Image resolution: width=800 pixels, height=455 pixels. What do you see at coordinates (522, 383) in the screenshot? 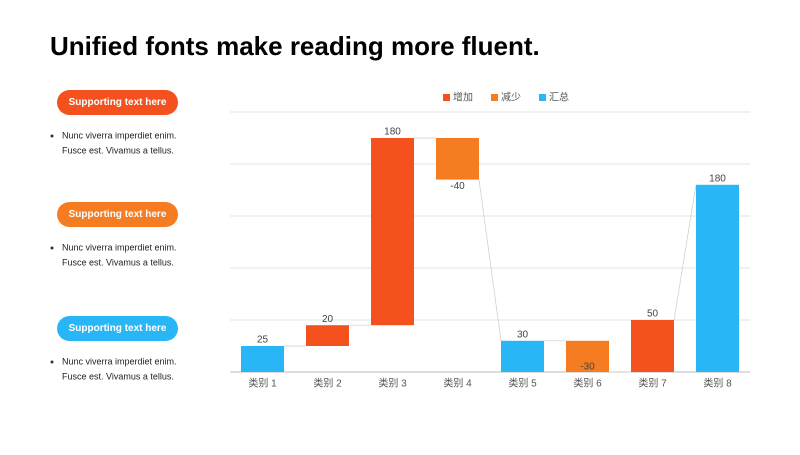
I see `x-tick-label: 类别 5` at bounding box center [522, 383].